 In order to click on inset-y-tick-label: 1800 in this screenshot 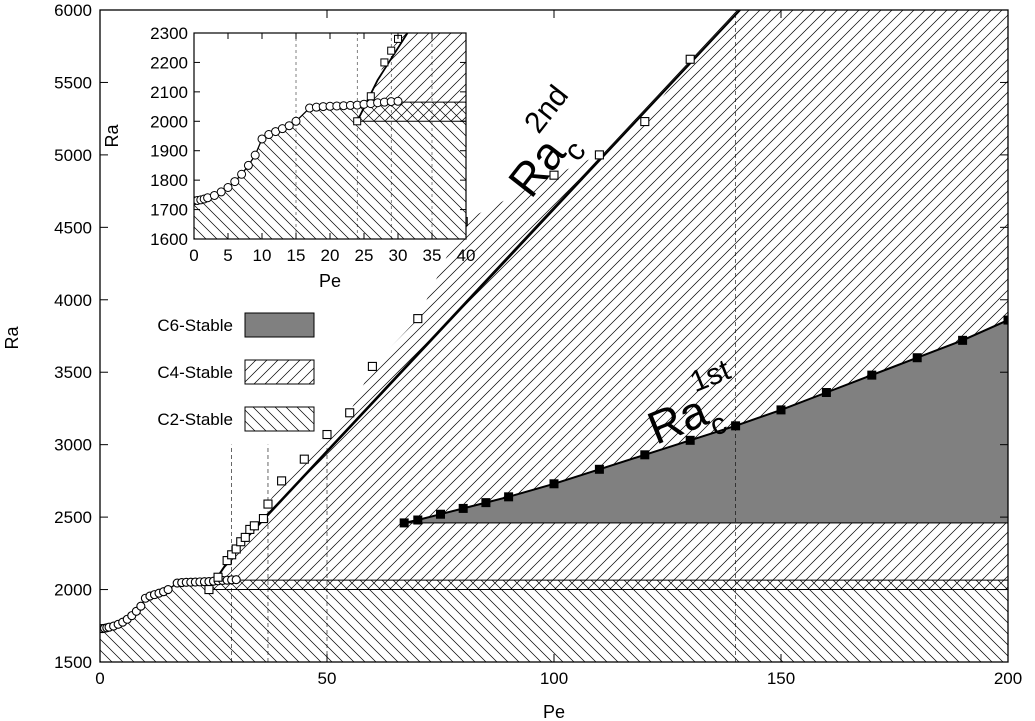, I will do `click(169, 180)`.